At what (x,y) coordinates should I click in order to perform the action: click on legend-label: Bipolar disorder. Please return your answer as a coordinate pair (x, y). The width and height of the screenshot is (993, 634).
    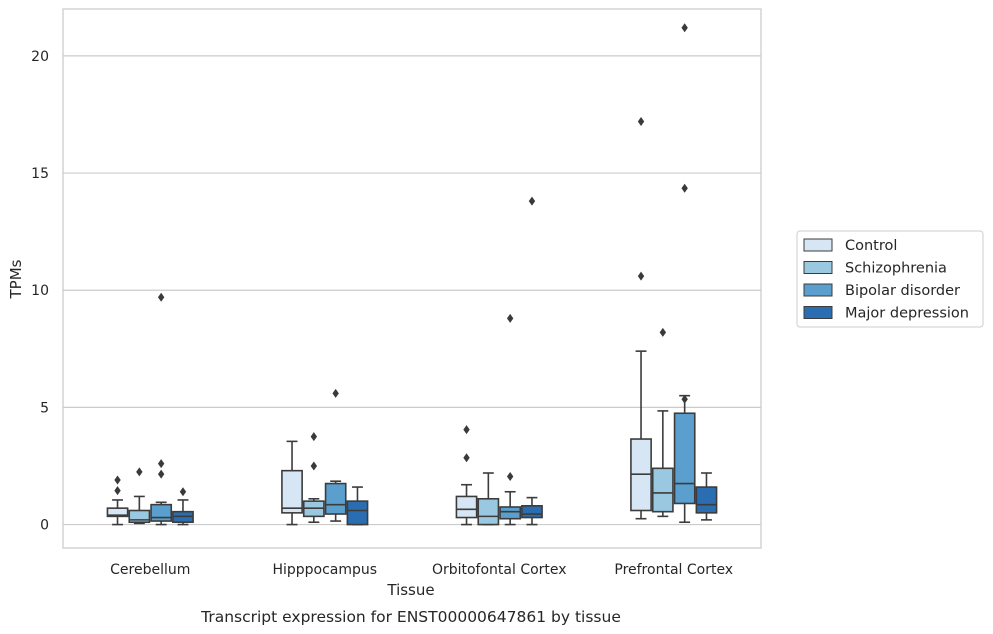
    Looking at the image, I should click on (902, 291).